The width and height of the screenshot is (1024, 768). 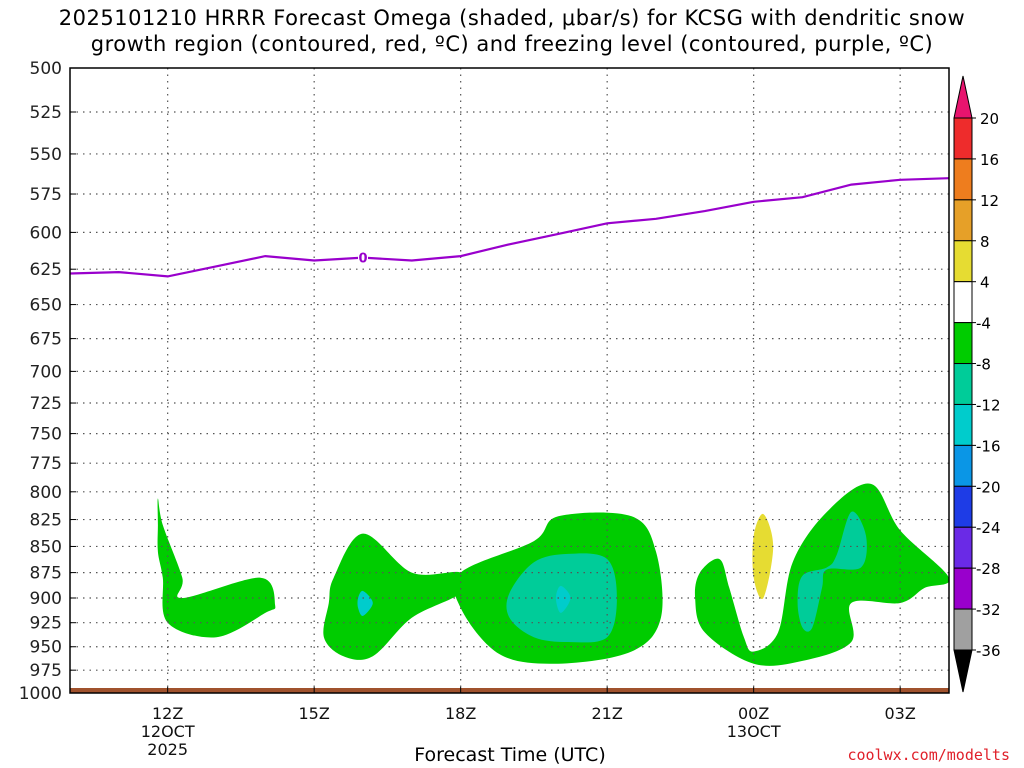 I want to click on y-tick-label-675: 675, so click(x=46, y=340).